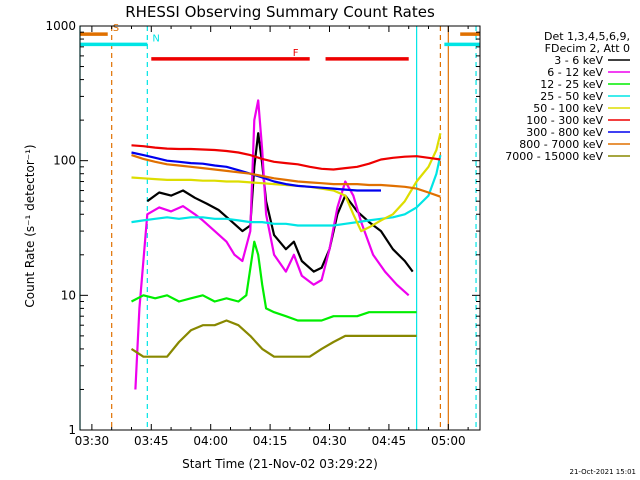  What do you see at coordinates (296, 53) in the screenshot?
I see `flag-label-F: F` at bounding box center [296, 53].